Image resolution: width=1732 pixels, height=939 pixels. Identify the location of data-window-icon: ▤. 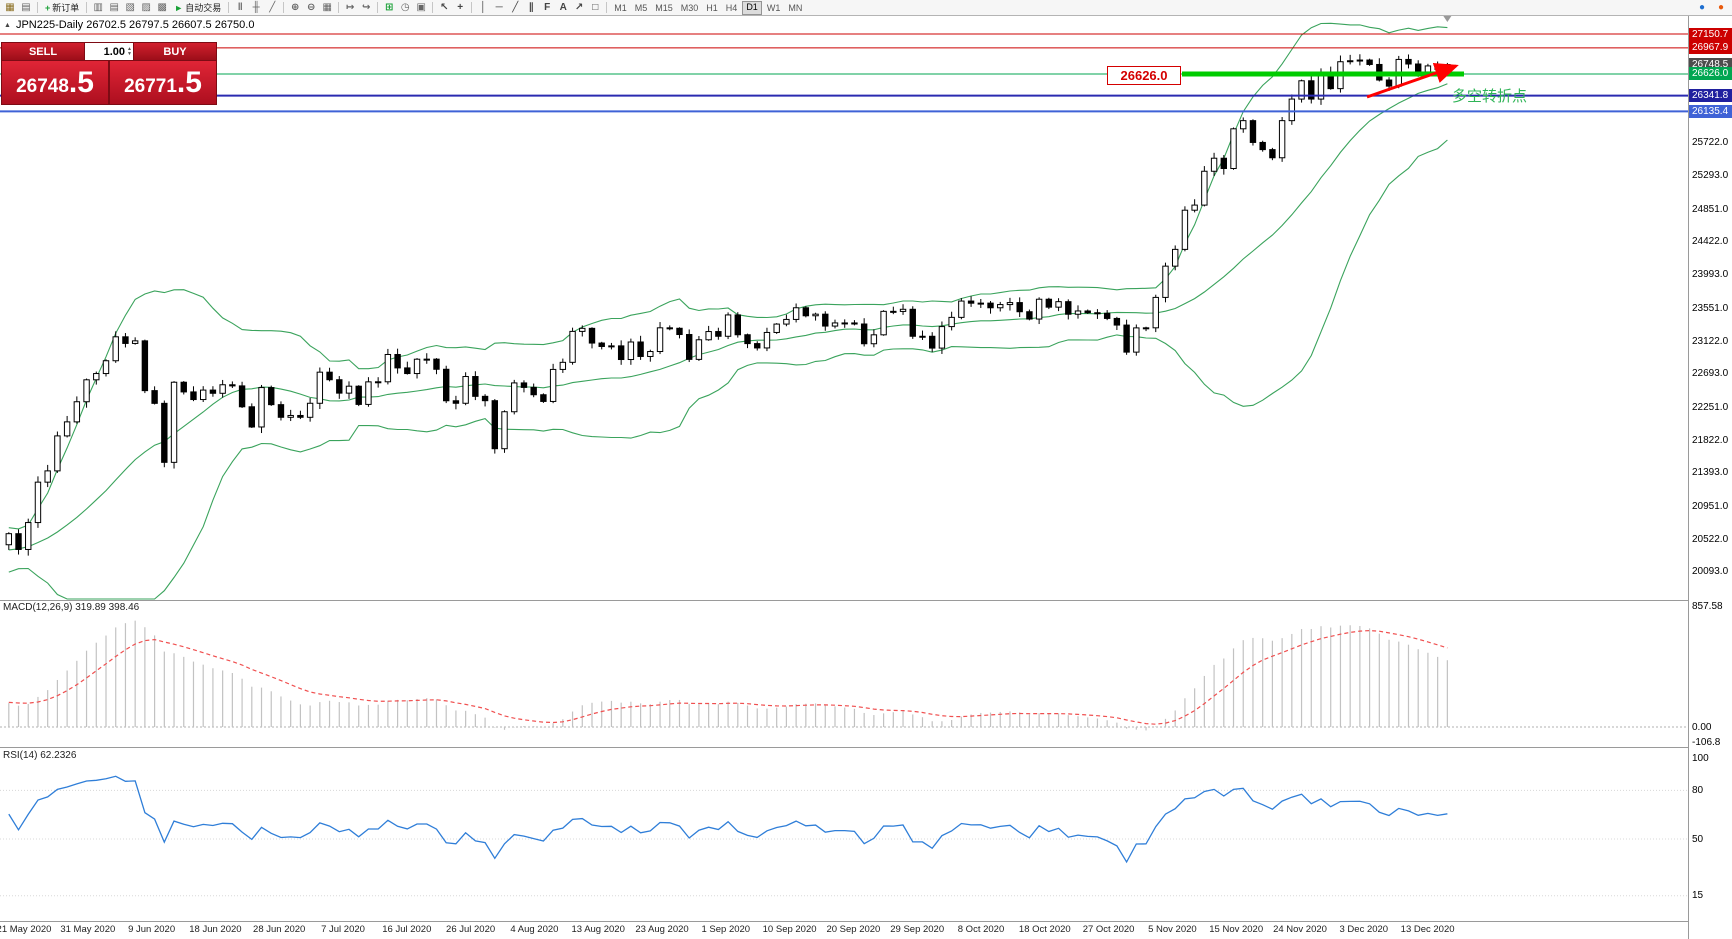
(114, 7).